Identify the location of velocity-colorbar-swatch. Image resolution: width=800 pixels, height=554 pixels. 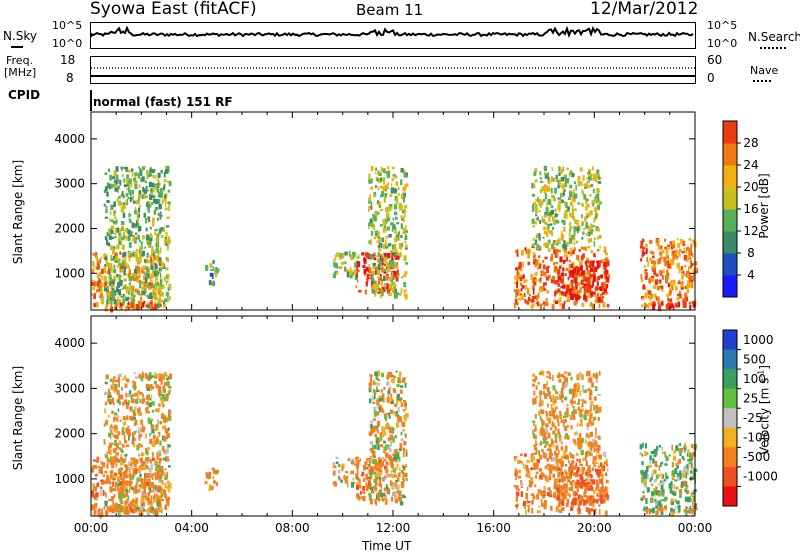
(730, 437).